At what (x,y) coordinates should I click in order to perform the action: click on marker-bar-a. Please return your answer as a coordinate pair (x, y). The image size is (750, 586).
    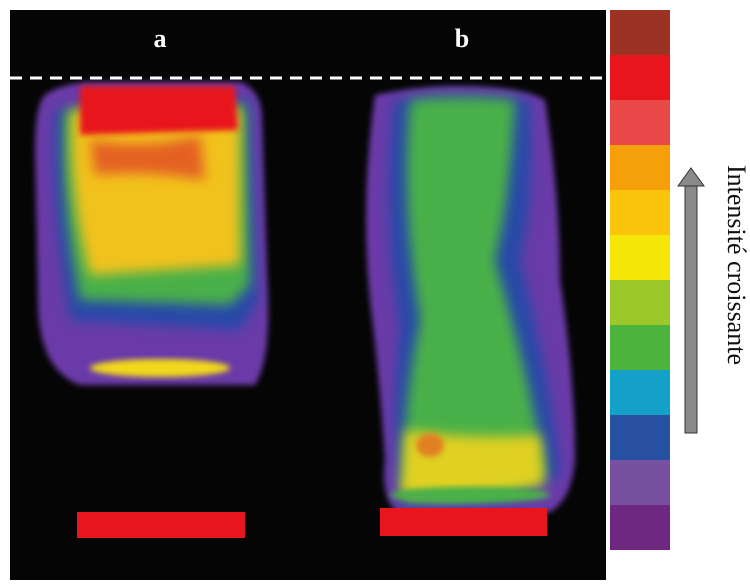
    Looking at the image, I should click on (161, 525).